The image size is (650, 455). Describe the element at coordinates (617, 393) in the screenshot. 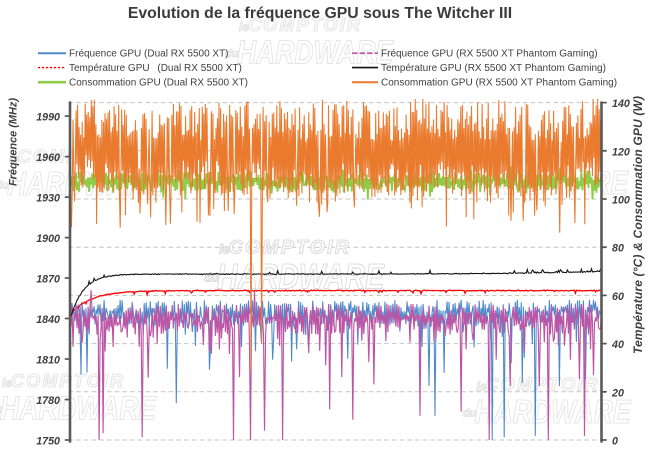

I see `svg-text: 20` at that location.